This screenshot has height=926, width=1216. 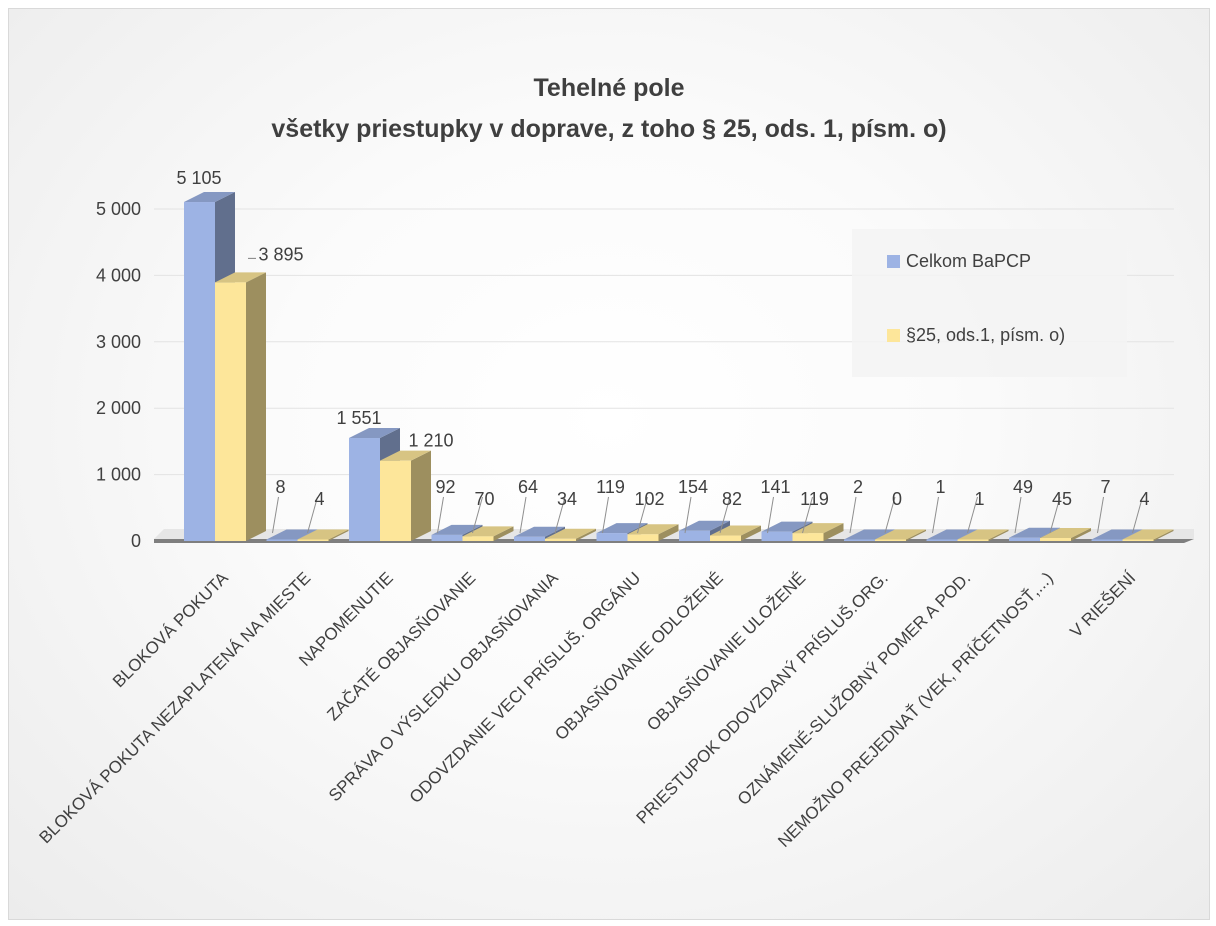 What do you see at coordinates (118, 408) in the screenshot?
I see `y-tick-label: 2 000` at bounding box center [118, 408].